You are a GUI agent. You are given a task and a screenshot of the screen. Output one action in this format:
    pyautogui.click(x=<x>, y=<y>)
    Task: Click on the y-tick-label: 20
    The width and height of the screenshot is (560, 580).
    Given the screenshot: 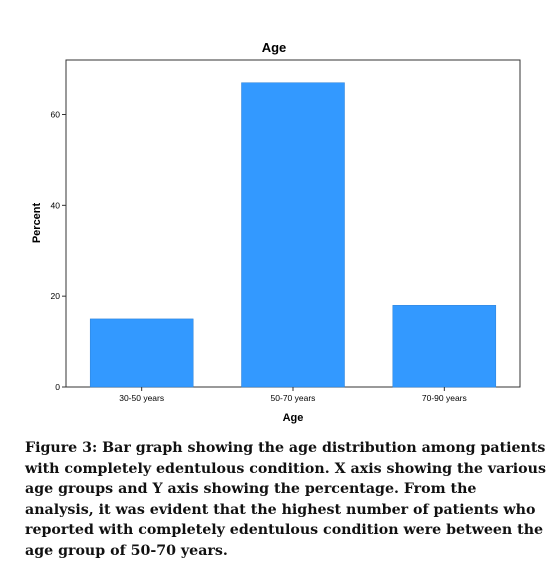 What is the action you would take?
    pyautogui.click(x=56, y=296)
    